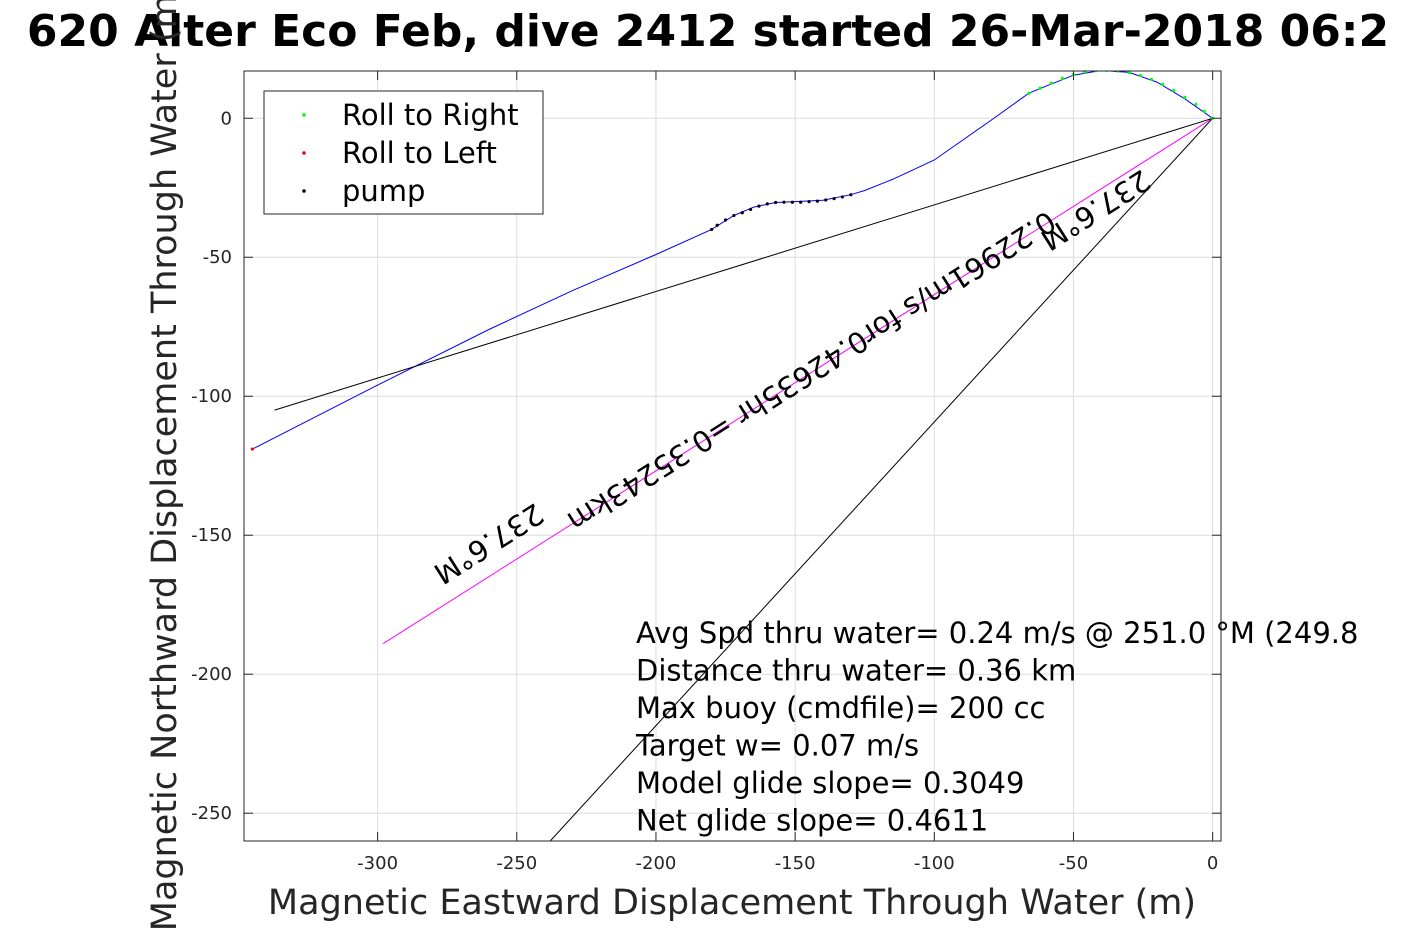 This screenshot has width=1417, height=945. I want to click on info-line-2: Max buoy (cmdfile)= 200 cc, so click(840, 708).